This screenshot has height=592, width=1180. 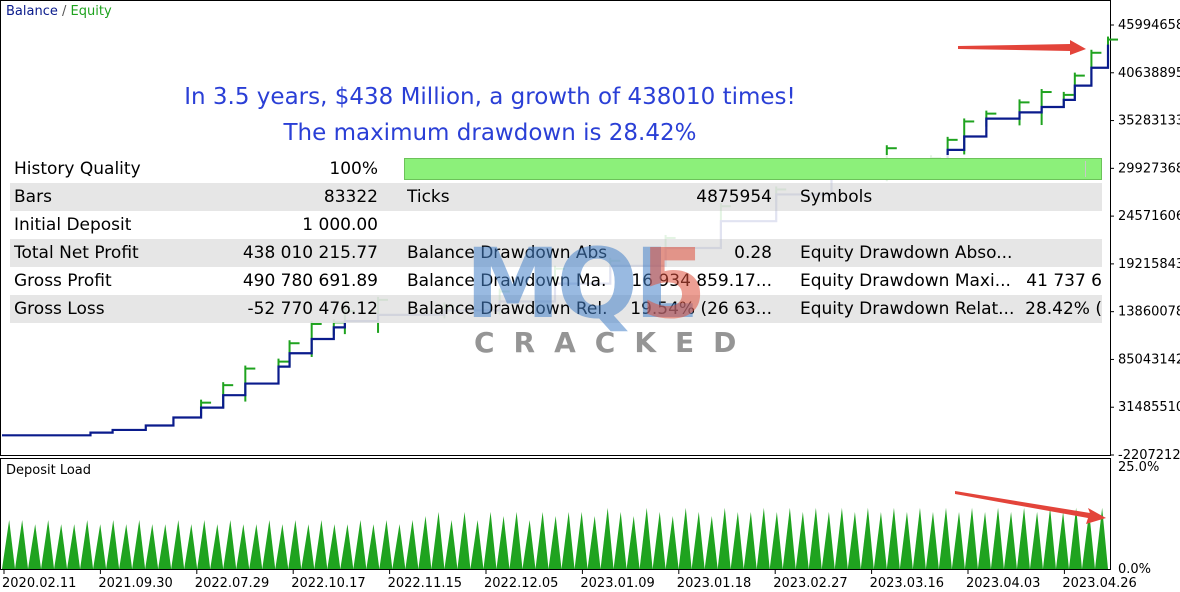 I want to click on bars-value: 83322, so click(x=350, y=197).